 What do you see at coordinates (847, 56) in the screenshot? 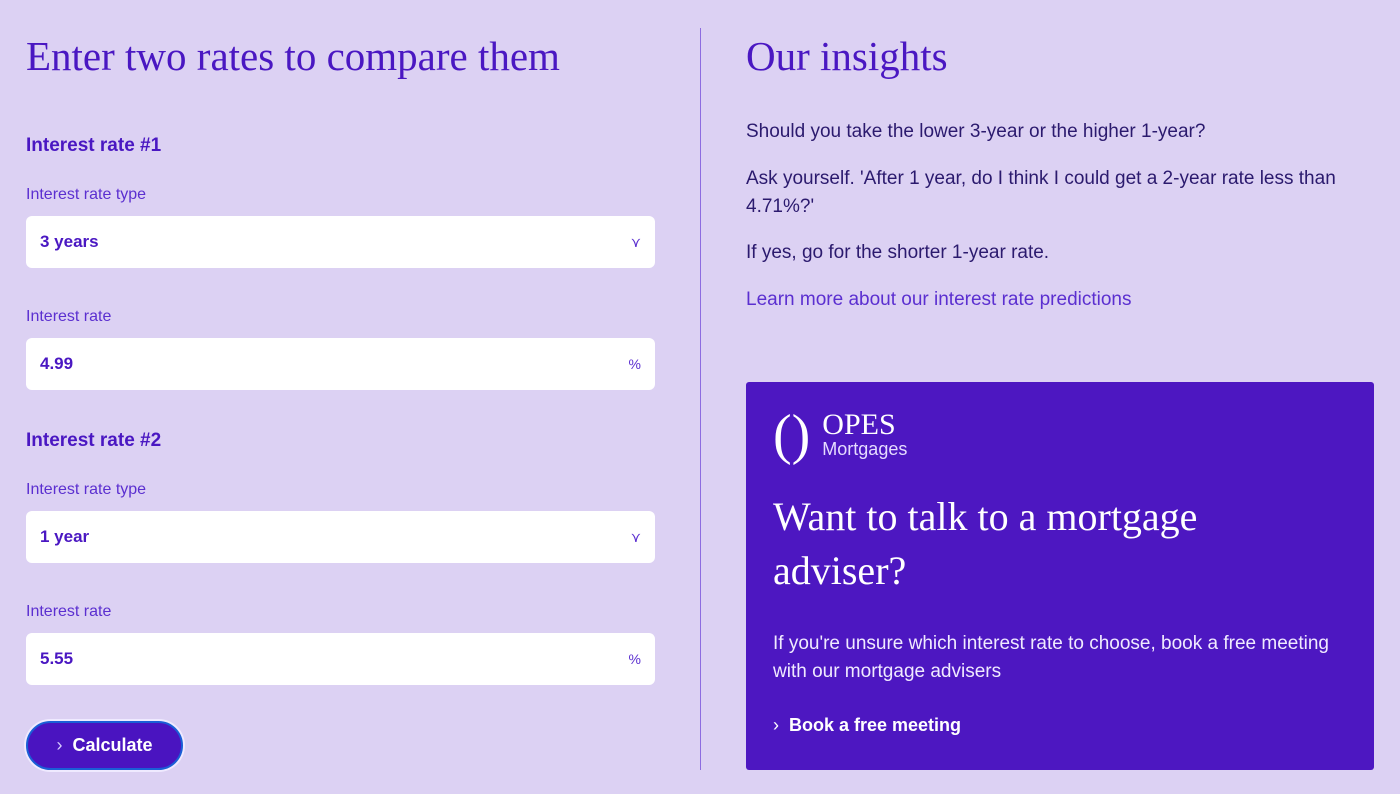
I see `insights-title: Our insights` at bounding box center [847, 56].